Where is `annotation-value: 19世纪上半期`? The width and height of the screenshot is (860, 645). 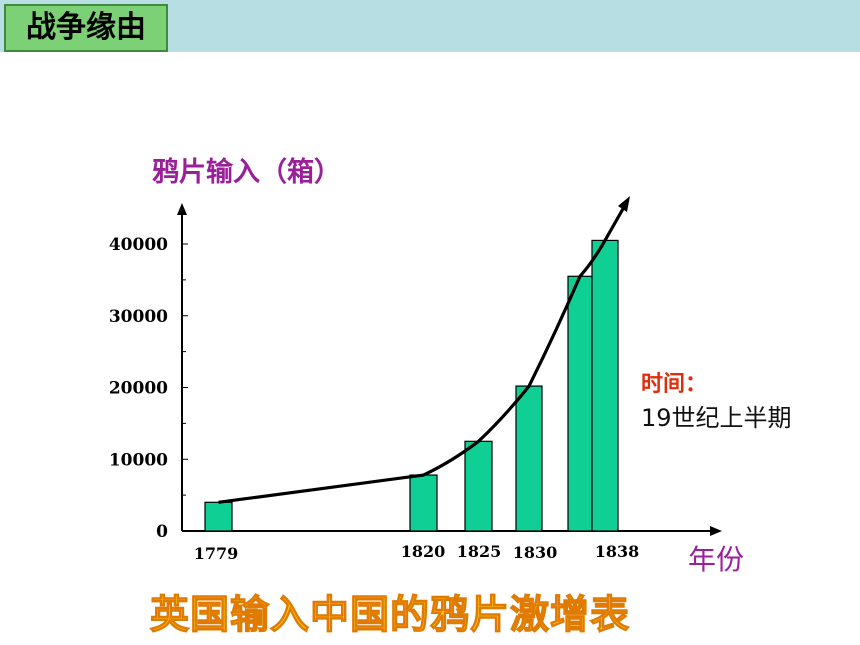 annotation-value: 19世纪上半期 is located at coordinates (716, 418).